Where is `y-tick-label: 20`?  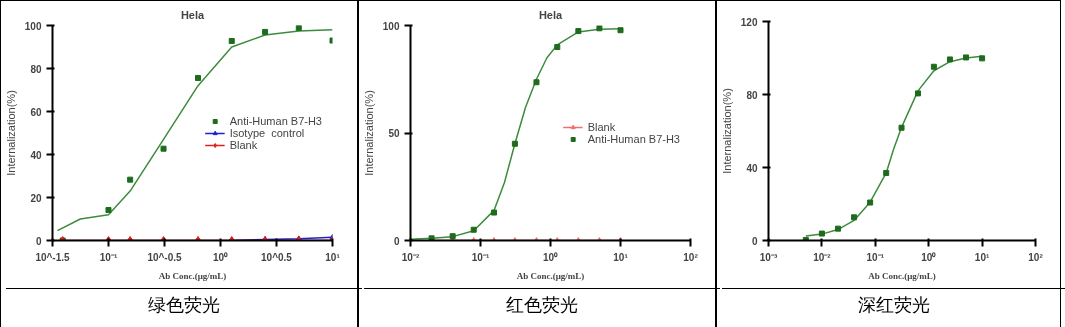 y-tick-label: 20 is located at coordinates (36, 198).